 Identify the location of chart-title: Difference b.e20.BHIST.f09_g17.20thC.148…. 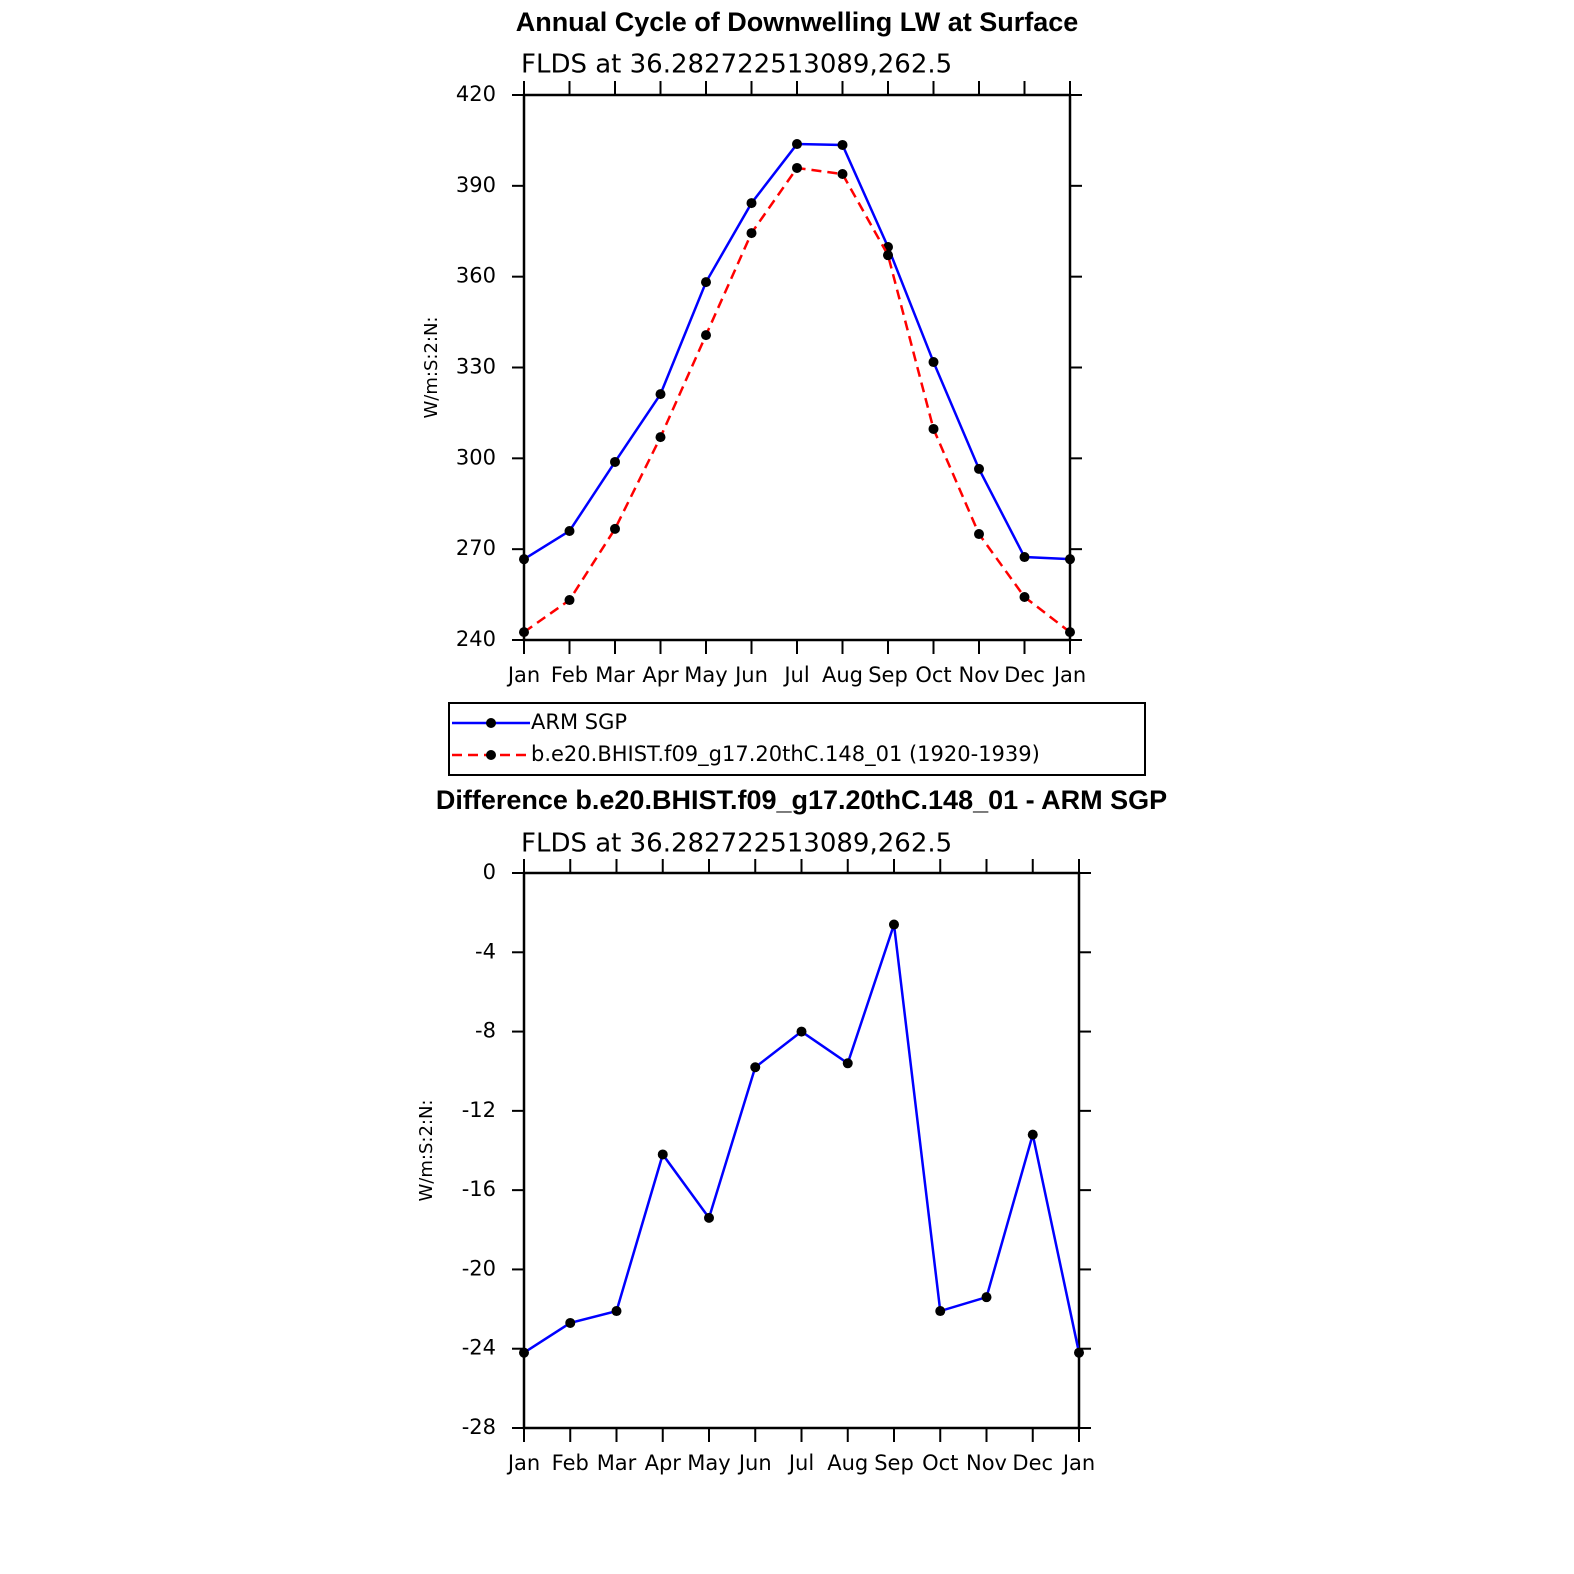
(801, 800).